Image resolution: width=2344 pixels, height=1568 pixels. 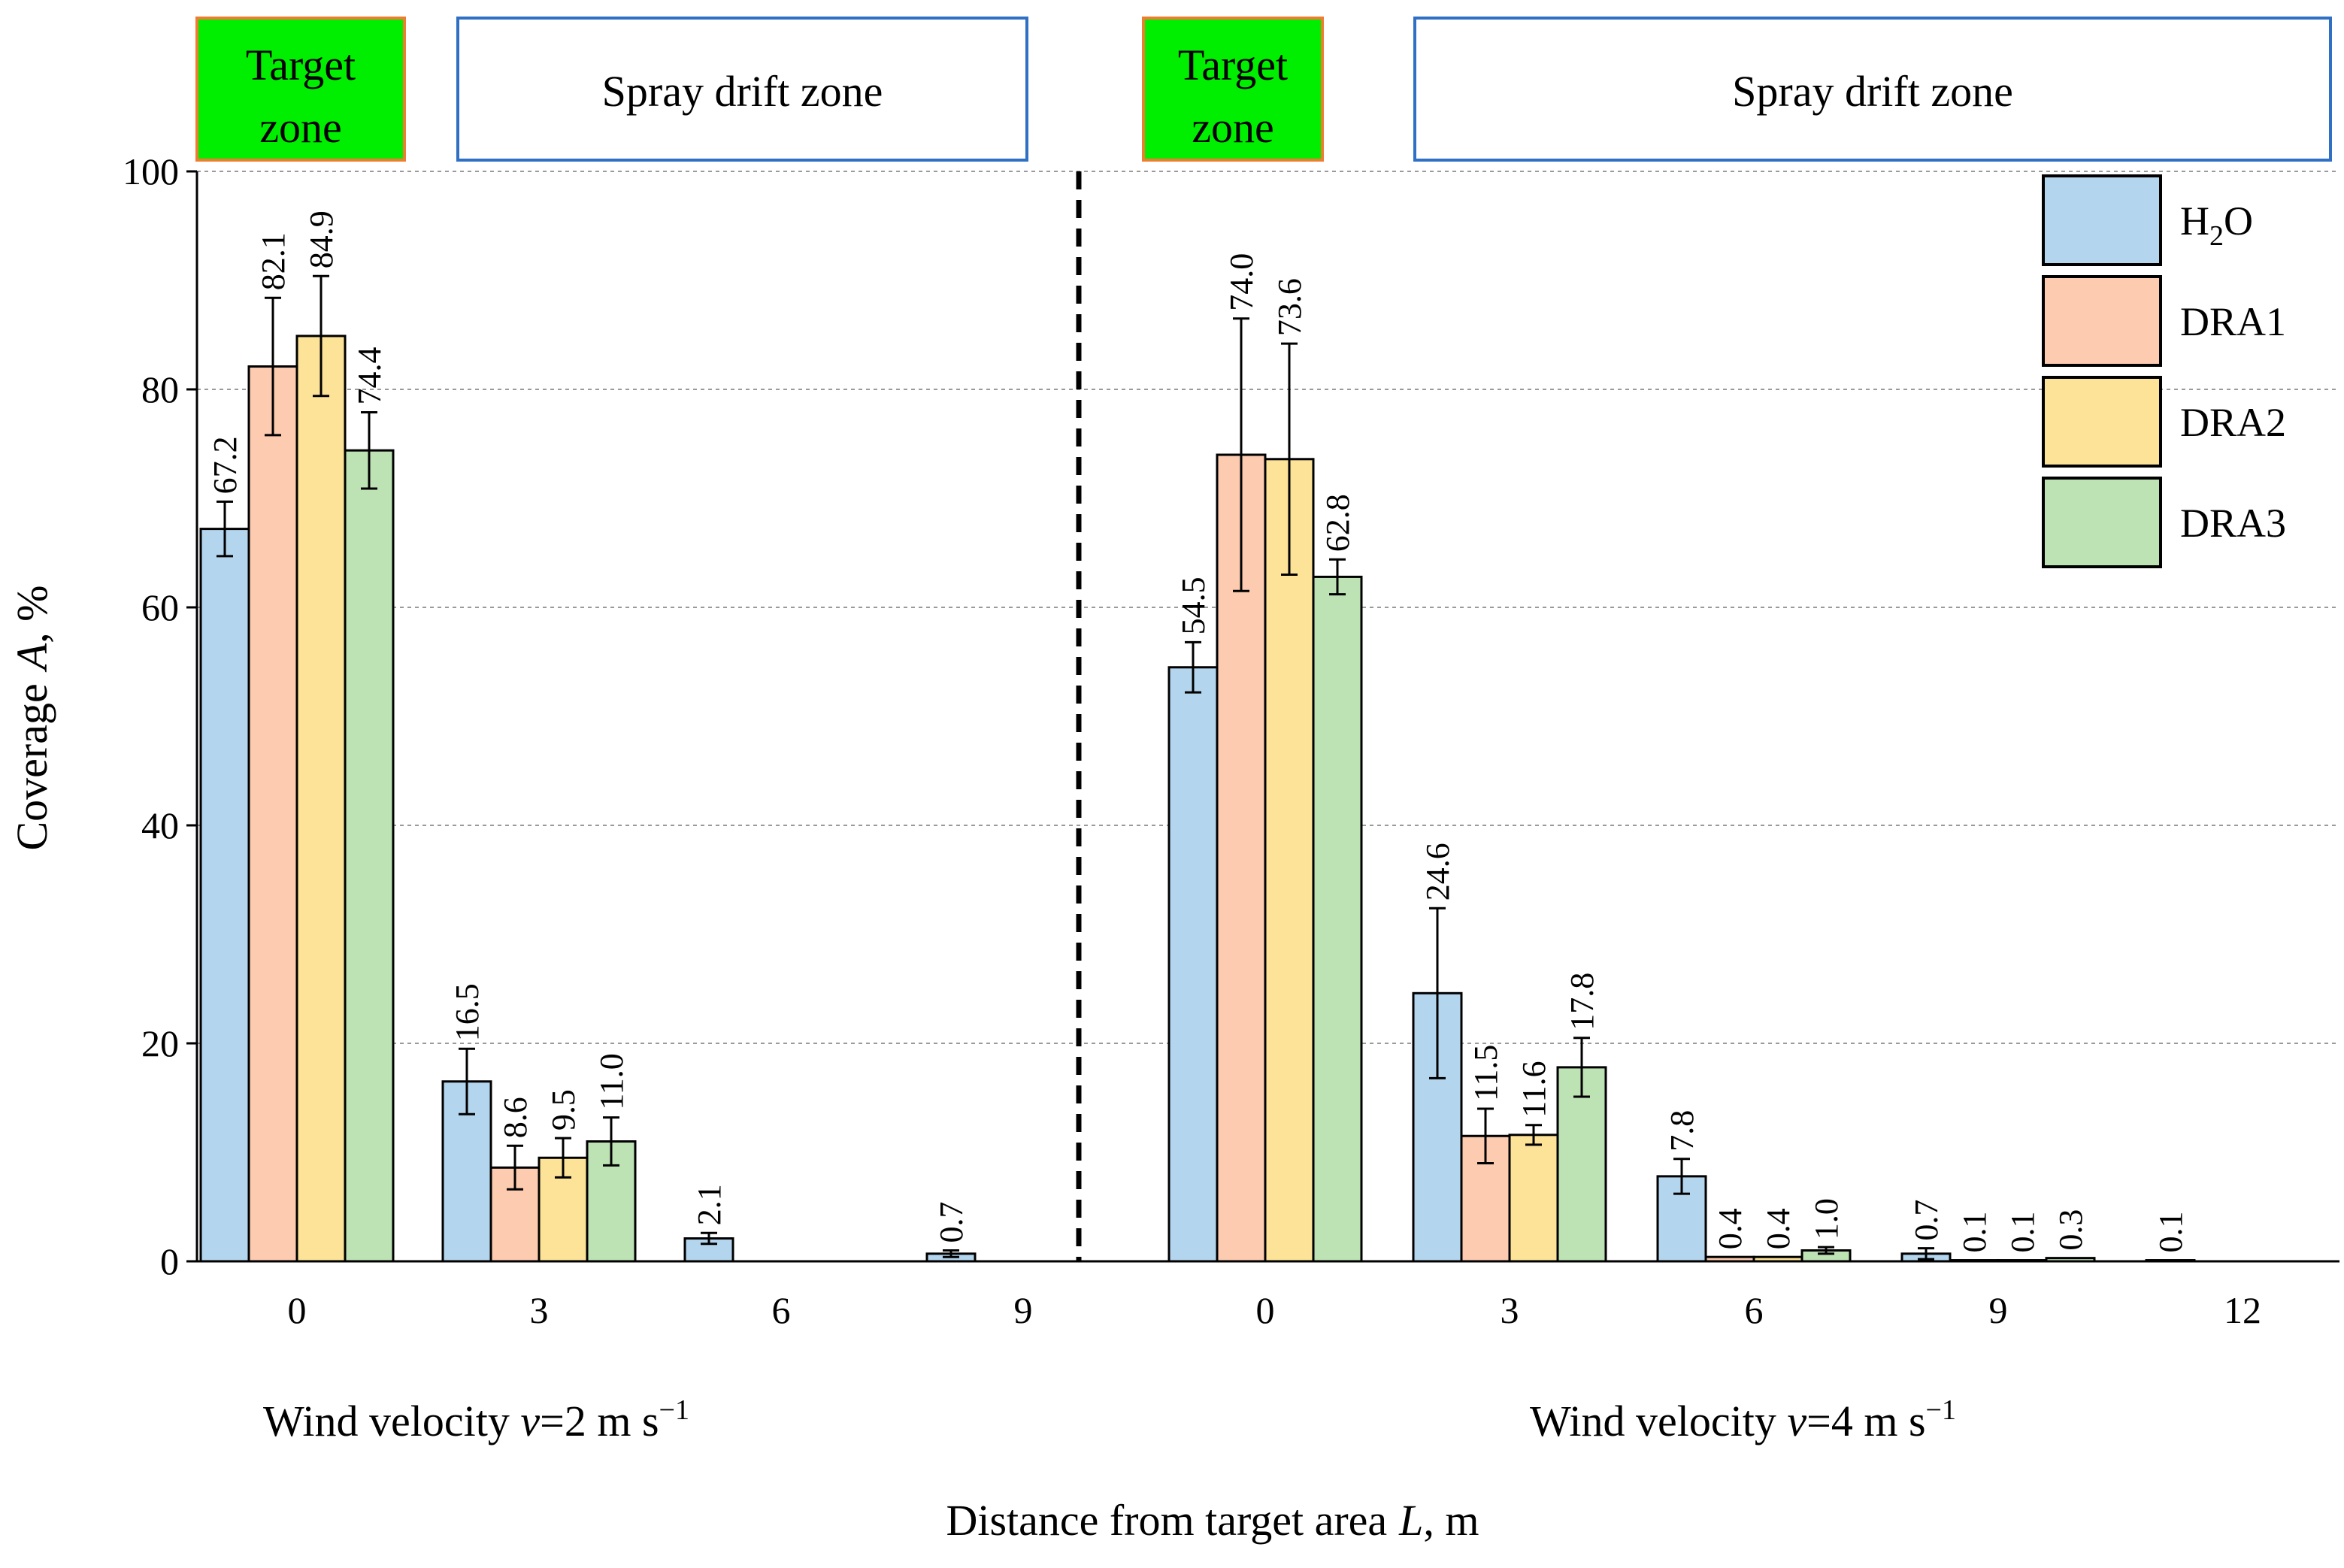 I want to click on data-label: 82.1, so click(x=273, y=261).